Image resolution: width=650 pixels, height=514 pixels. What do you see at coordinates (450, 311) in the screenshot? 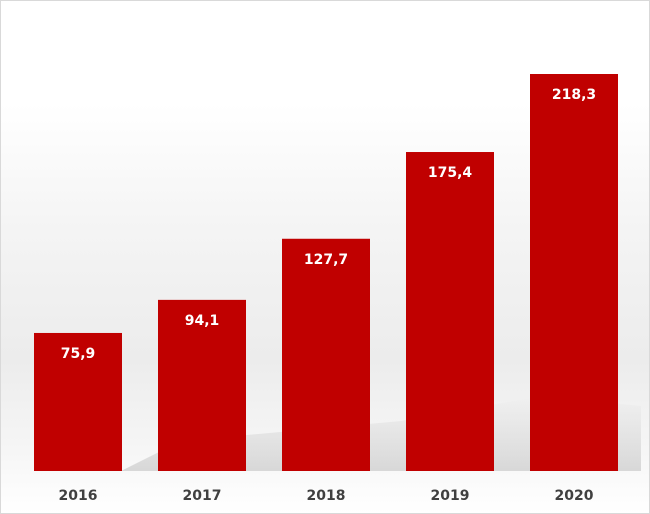
I see `bar-2019` at bounding box center [450, 311].